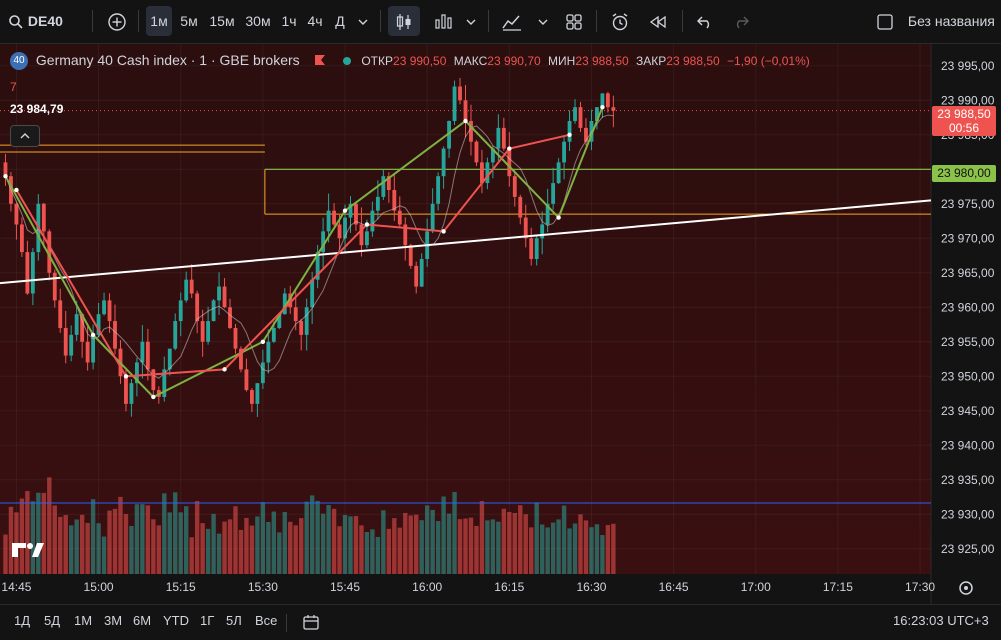  What do you see at coordinates (404, 21) in the screenshot?
I see `candles-style-button` at bounding box center [404, 21].